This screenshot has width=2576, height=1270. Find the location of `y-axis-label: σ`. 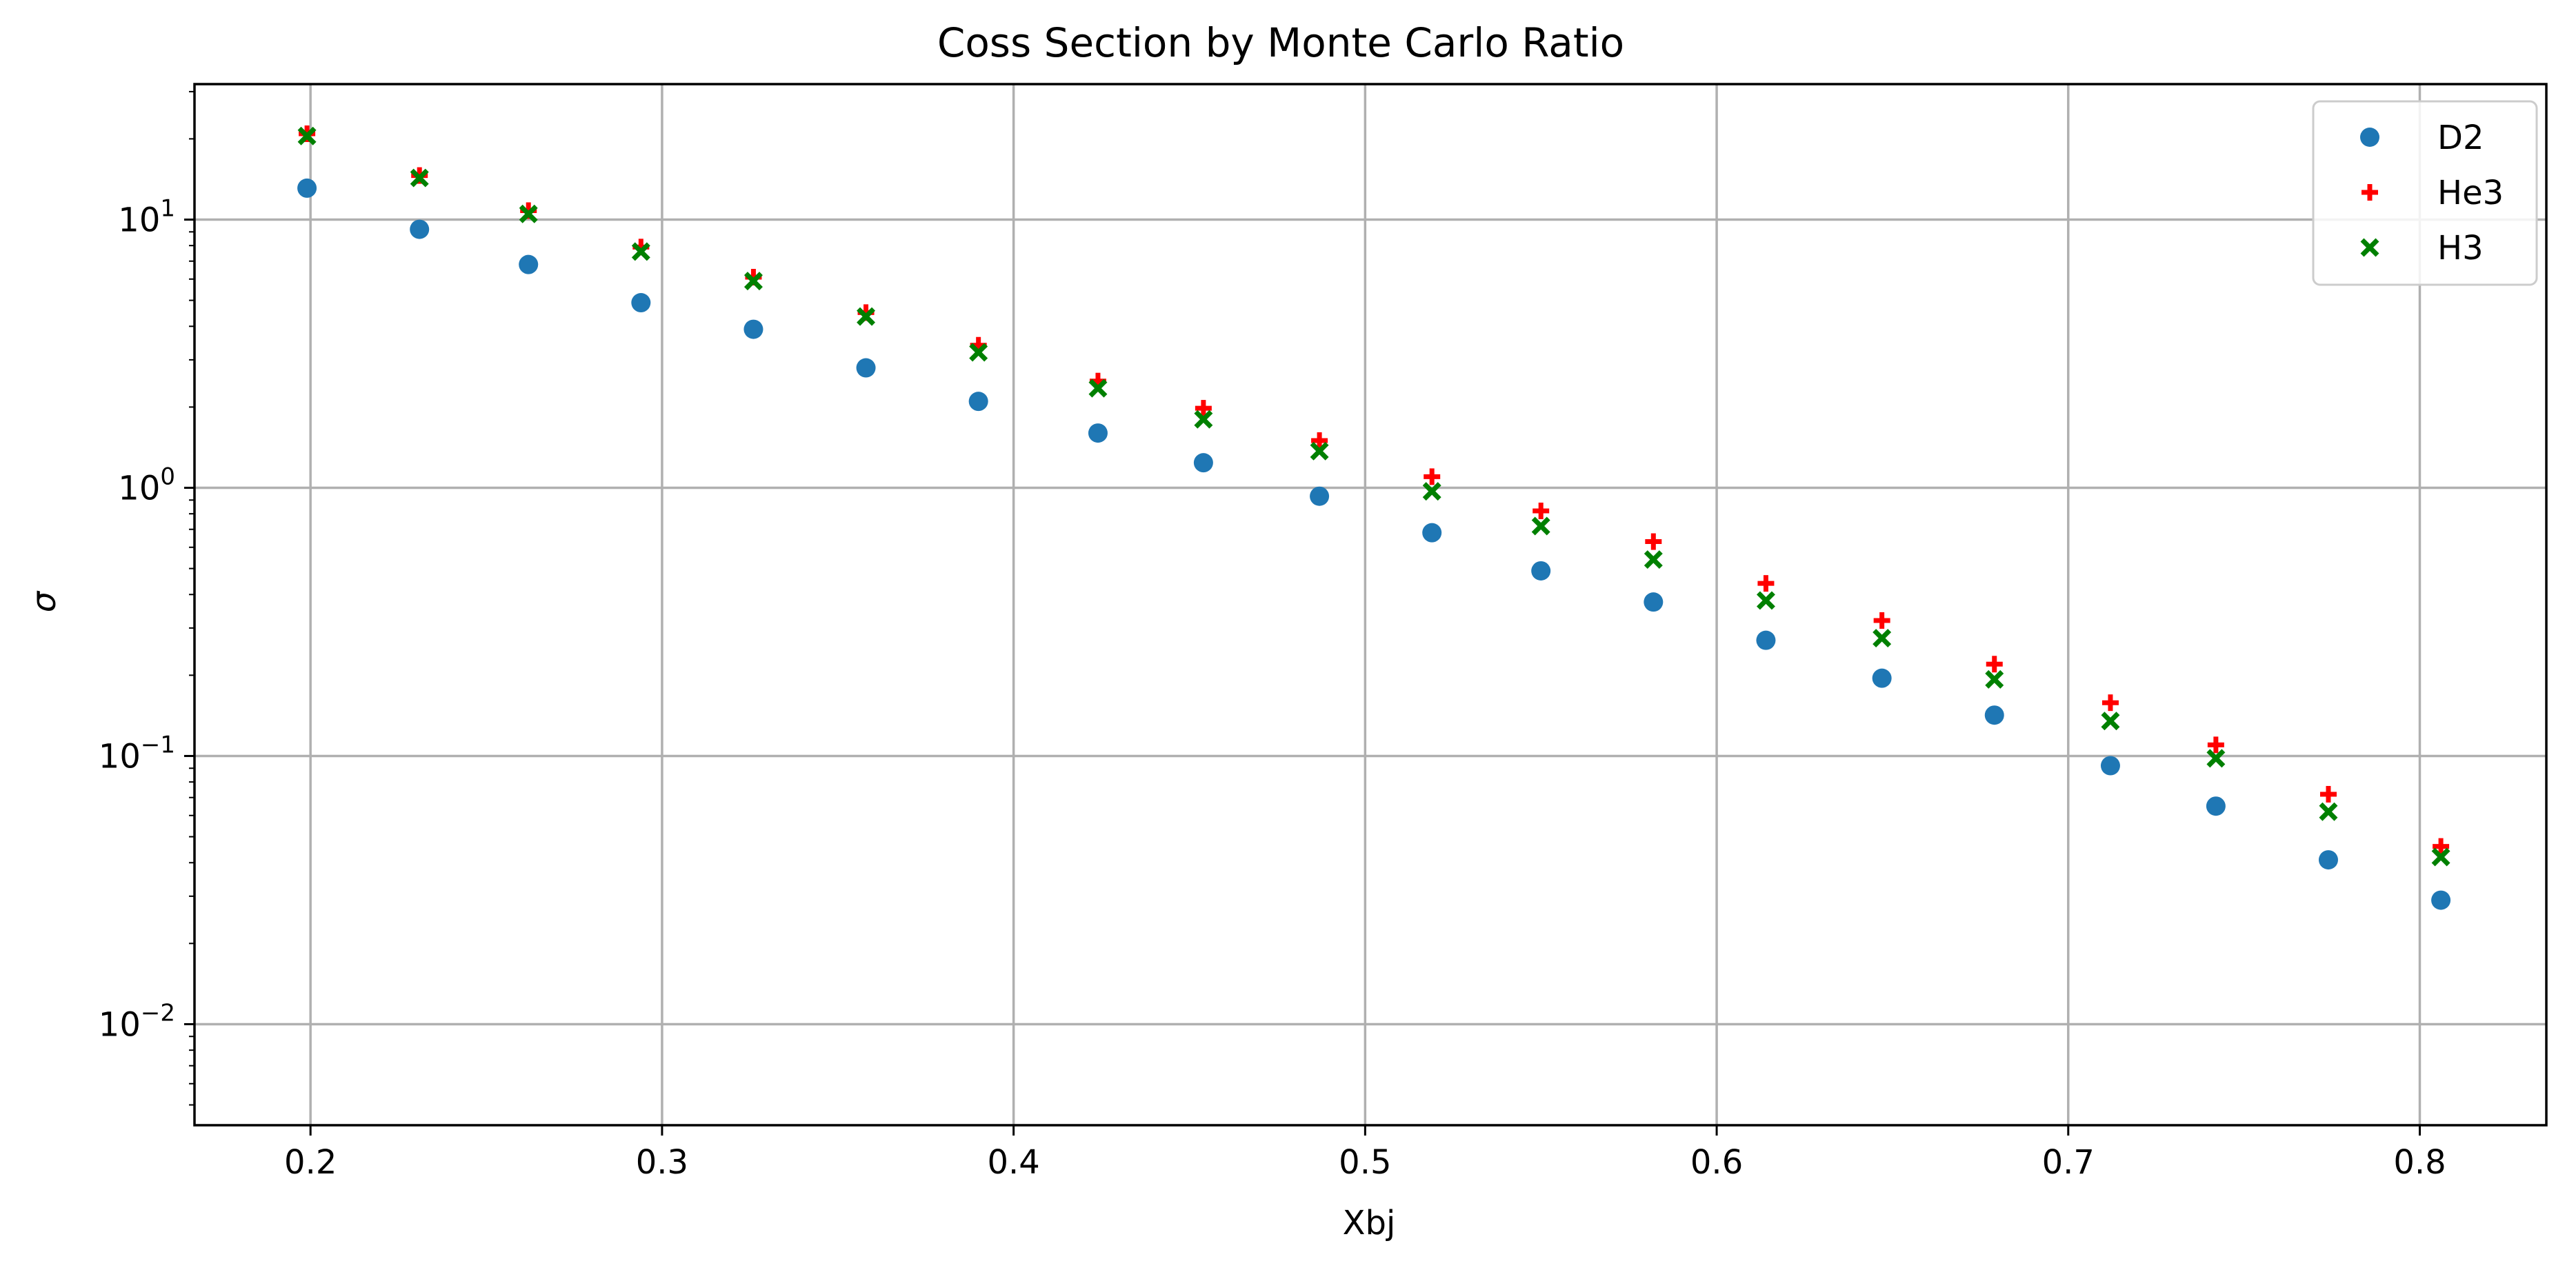

y-axis-label: σ is located at coordinates (44, 601).